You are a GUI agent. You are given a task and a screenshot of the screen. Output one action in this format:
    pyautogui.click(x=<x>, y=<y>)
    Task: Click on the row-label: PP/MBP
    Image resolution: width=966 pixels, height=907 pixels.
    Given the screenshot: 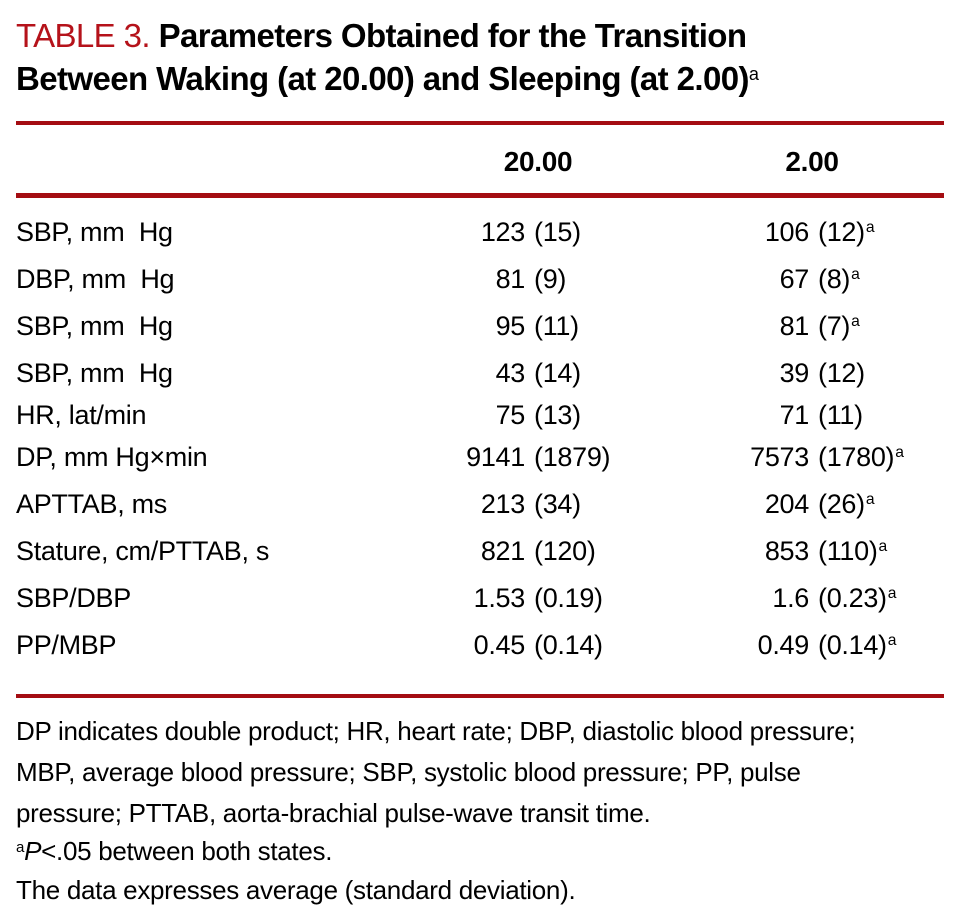 What is the action you would take?
    pyautogui.click(x=66, y=645)
    